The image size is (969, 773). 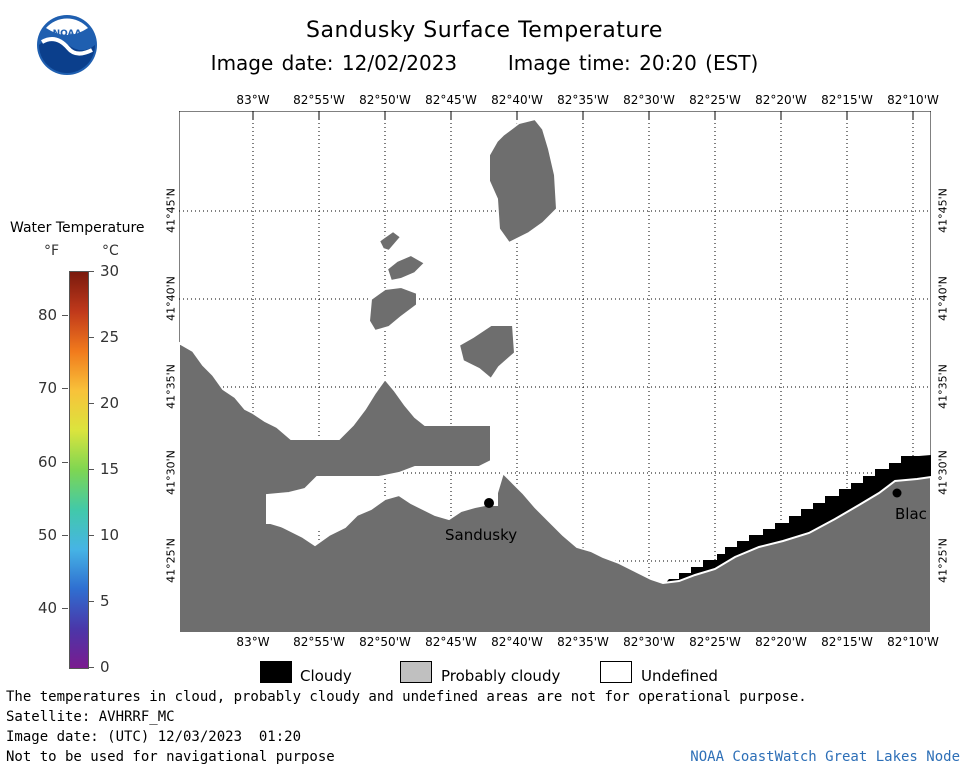 I want to click on legend-undefined-swatch, so click(x=616, y=672).